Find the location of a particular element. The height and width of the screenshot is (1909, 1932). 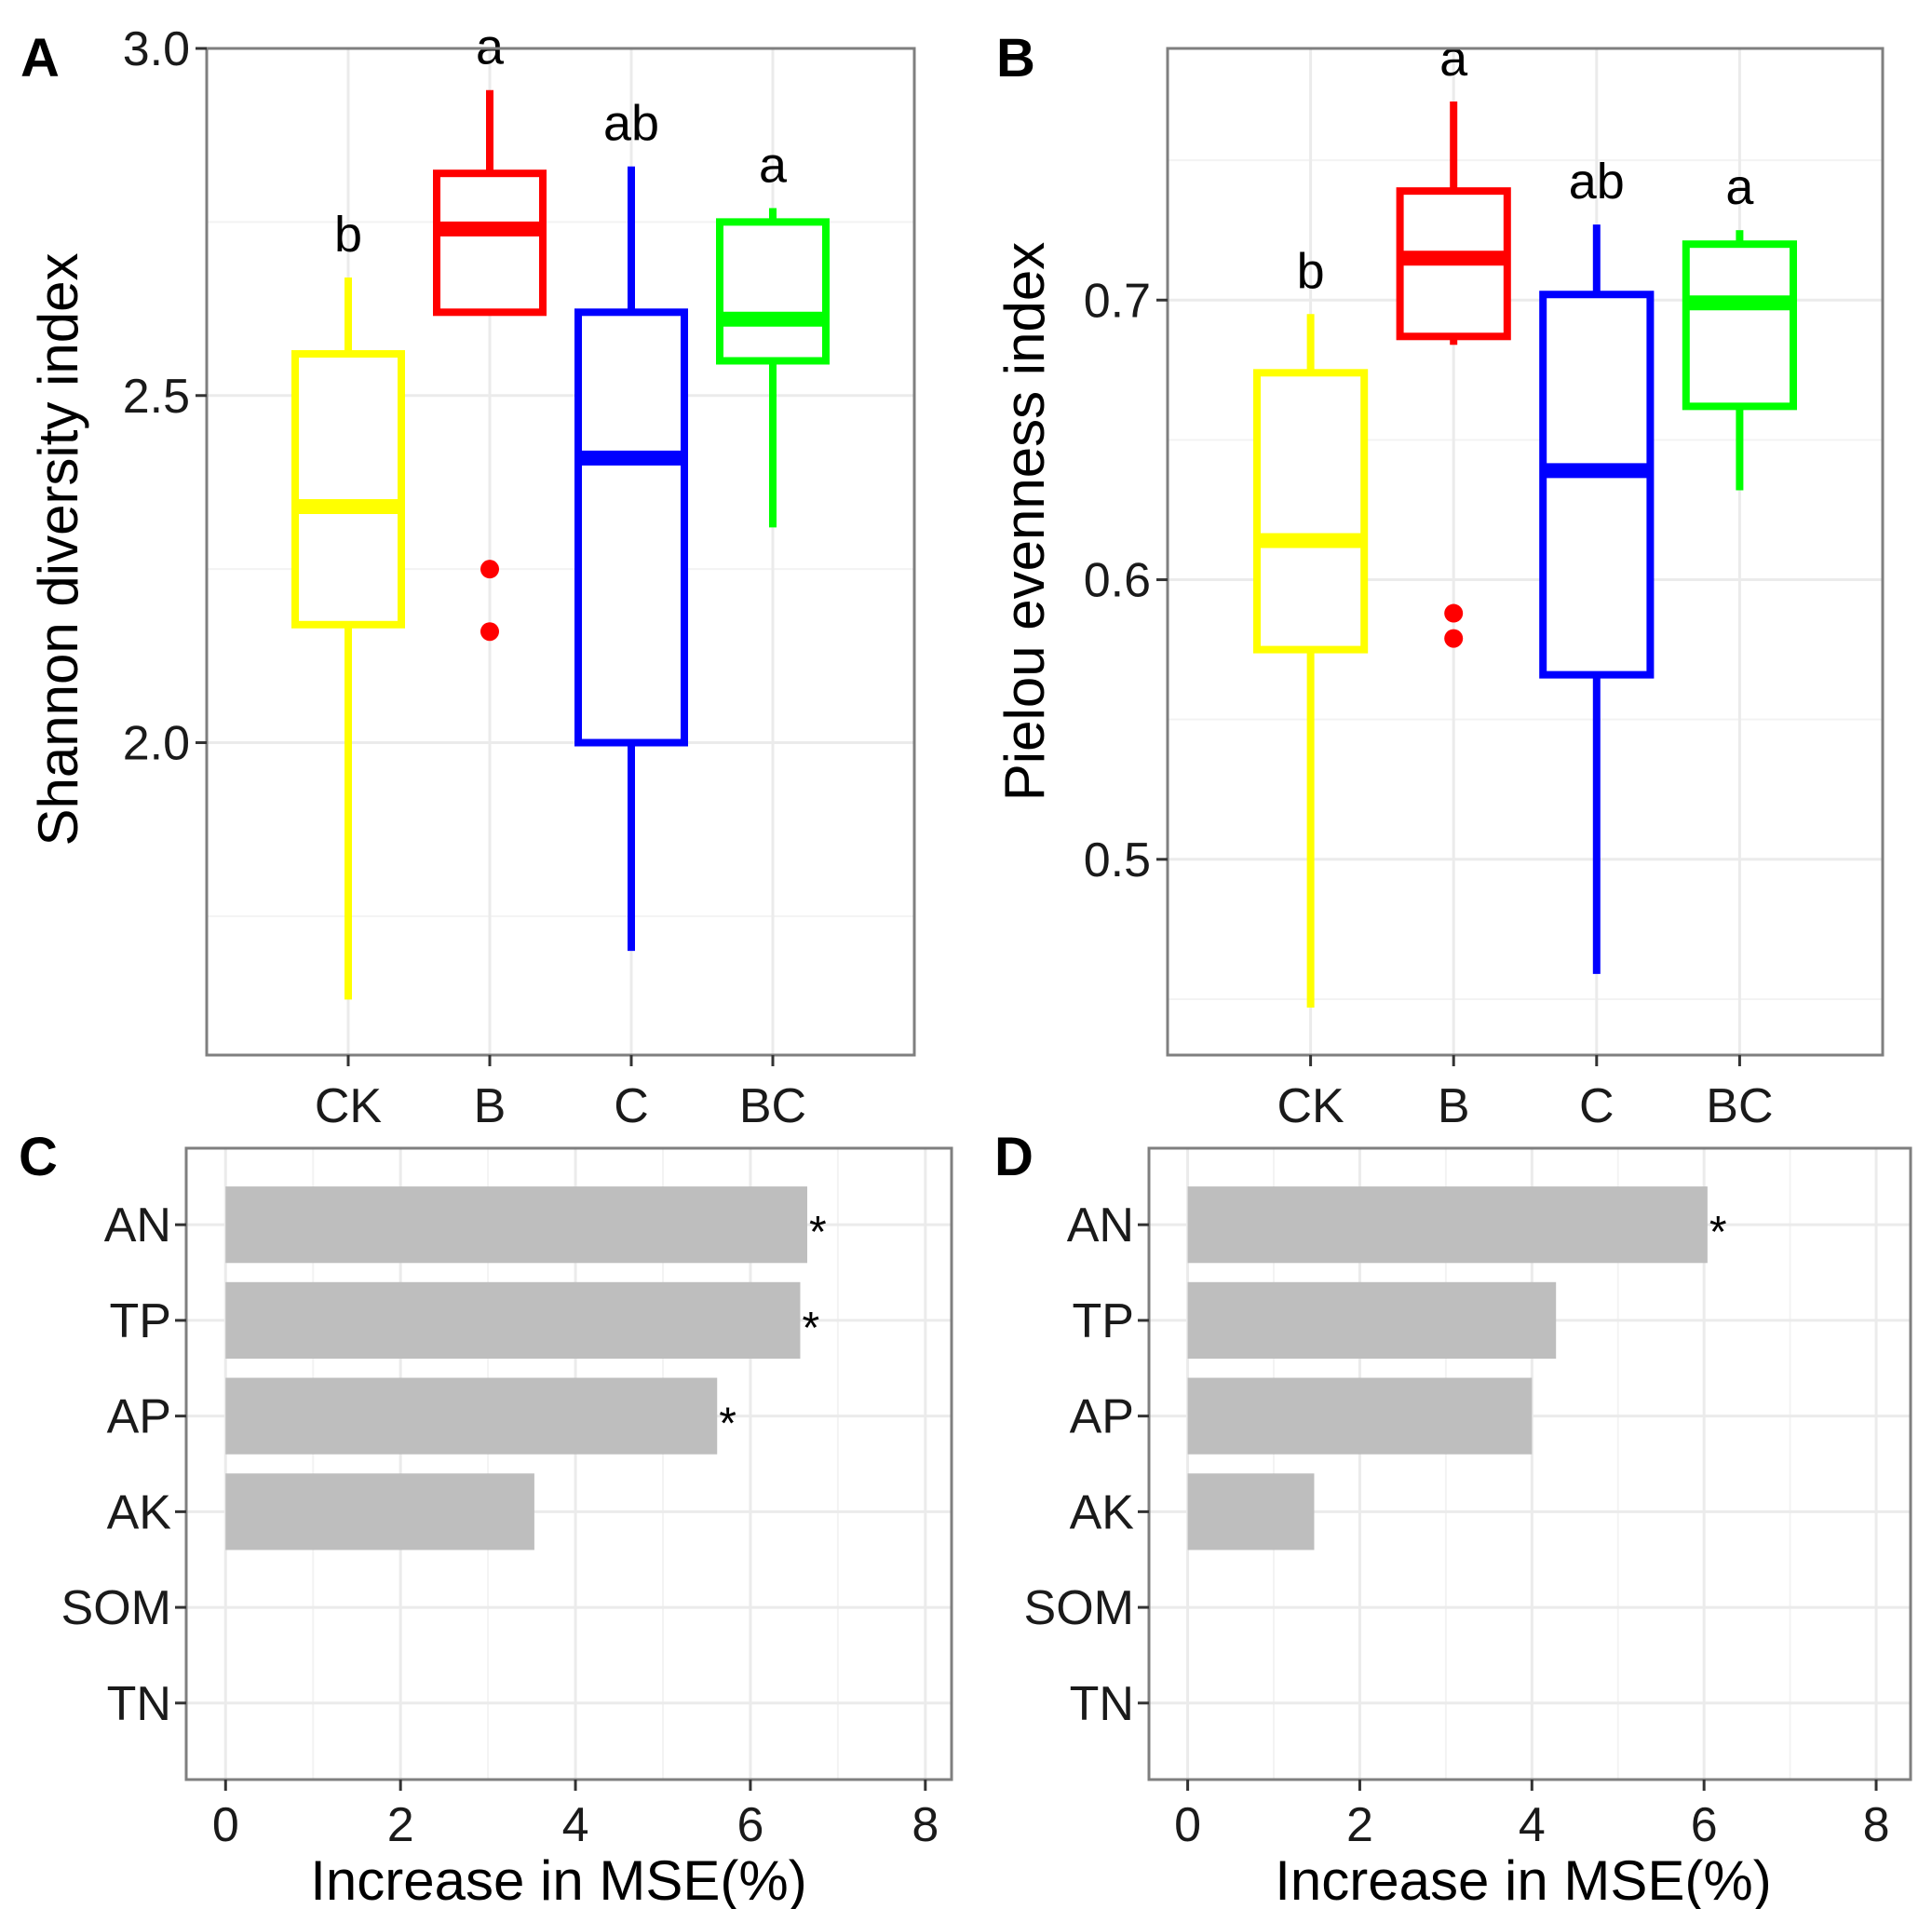

panel-label: A is located at coordinates (40, 58).